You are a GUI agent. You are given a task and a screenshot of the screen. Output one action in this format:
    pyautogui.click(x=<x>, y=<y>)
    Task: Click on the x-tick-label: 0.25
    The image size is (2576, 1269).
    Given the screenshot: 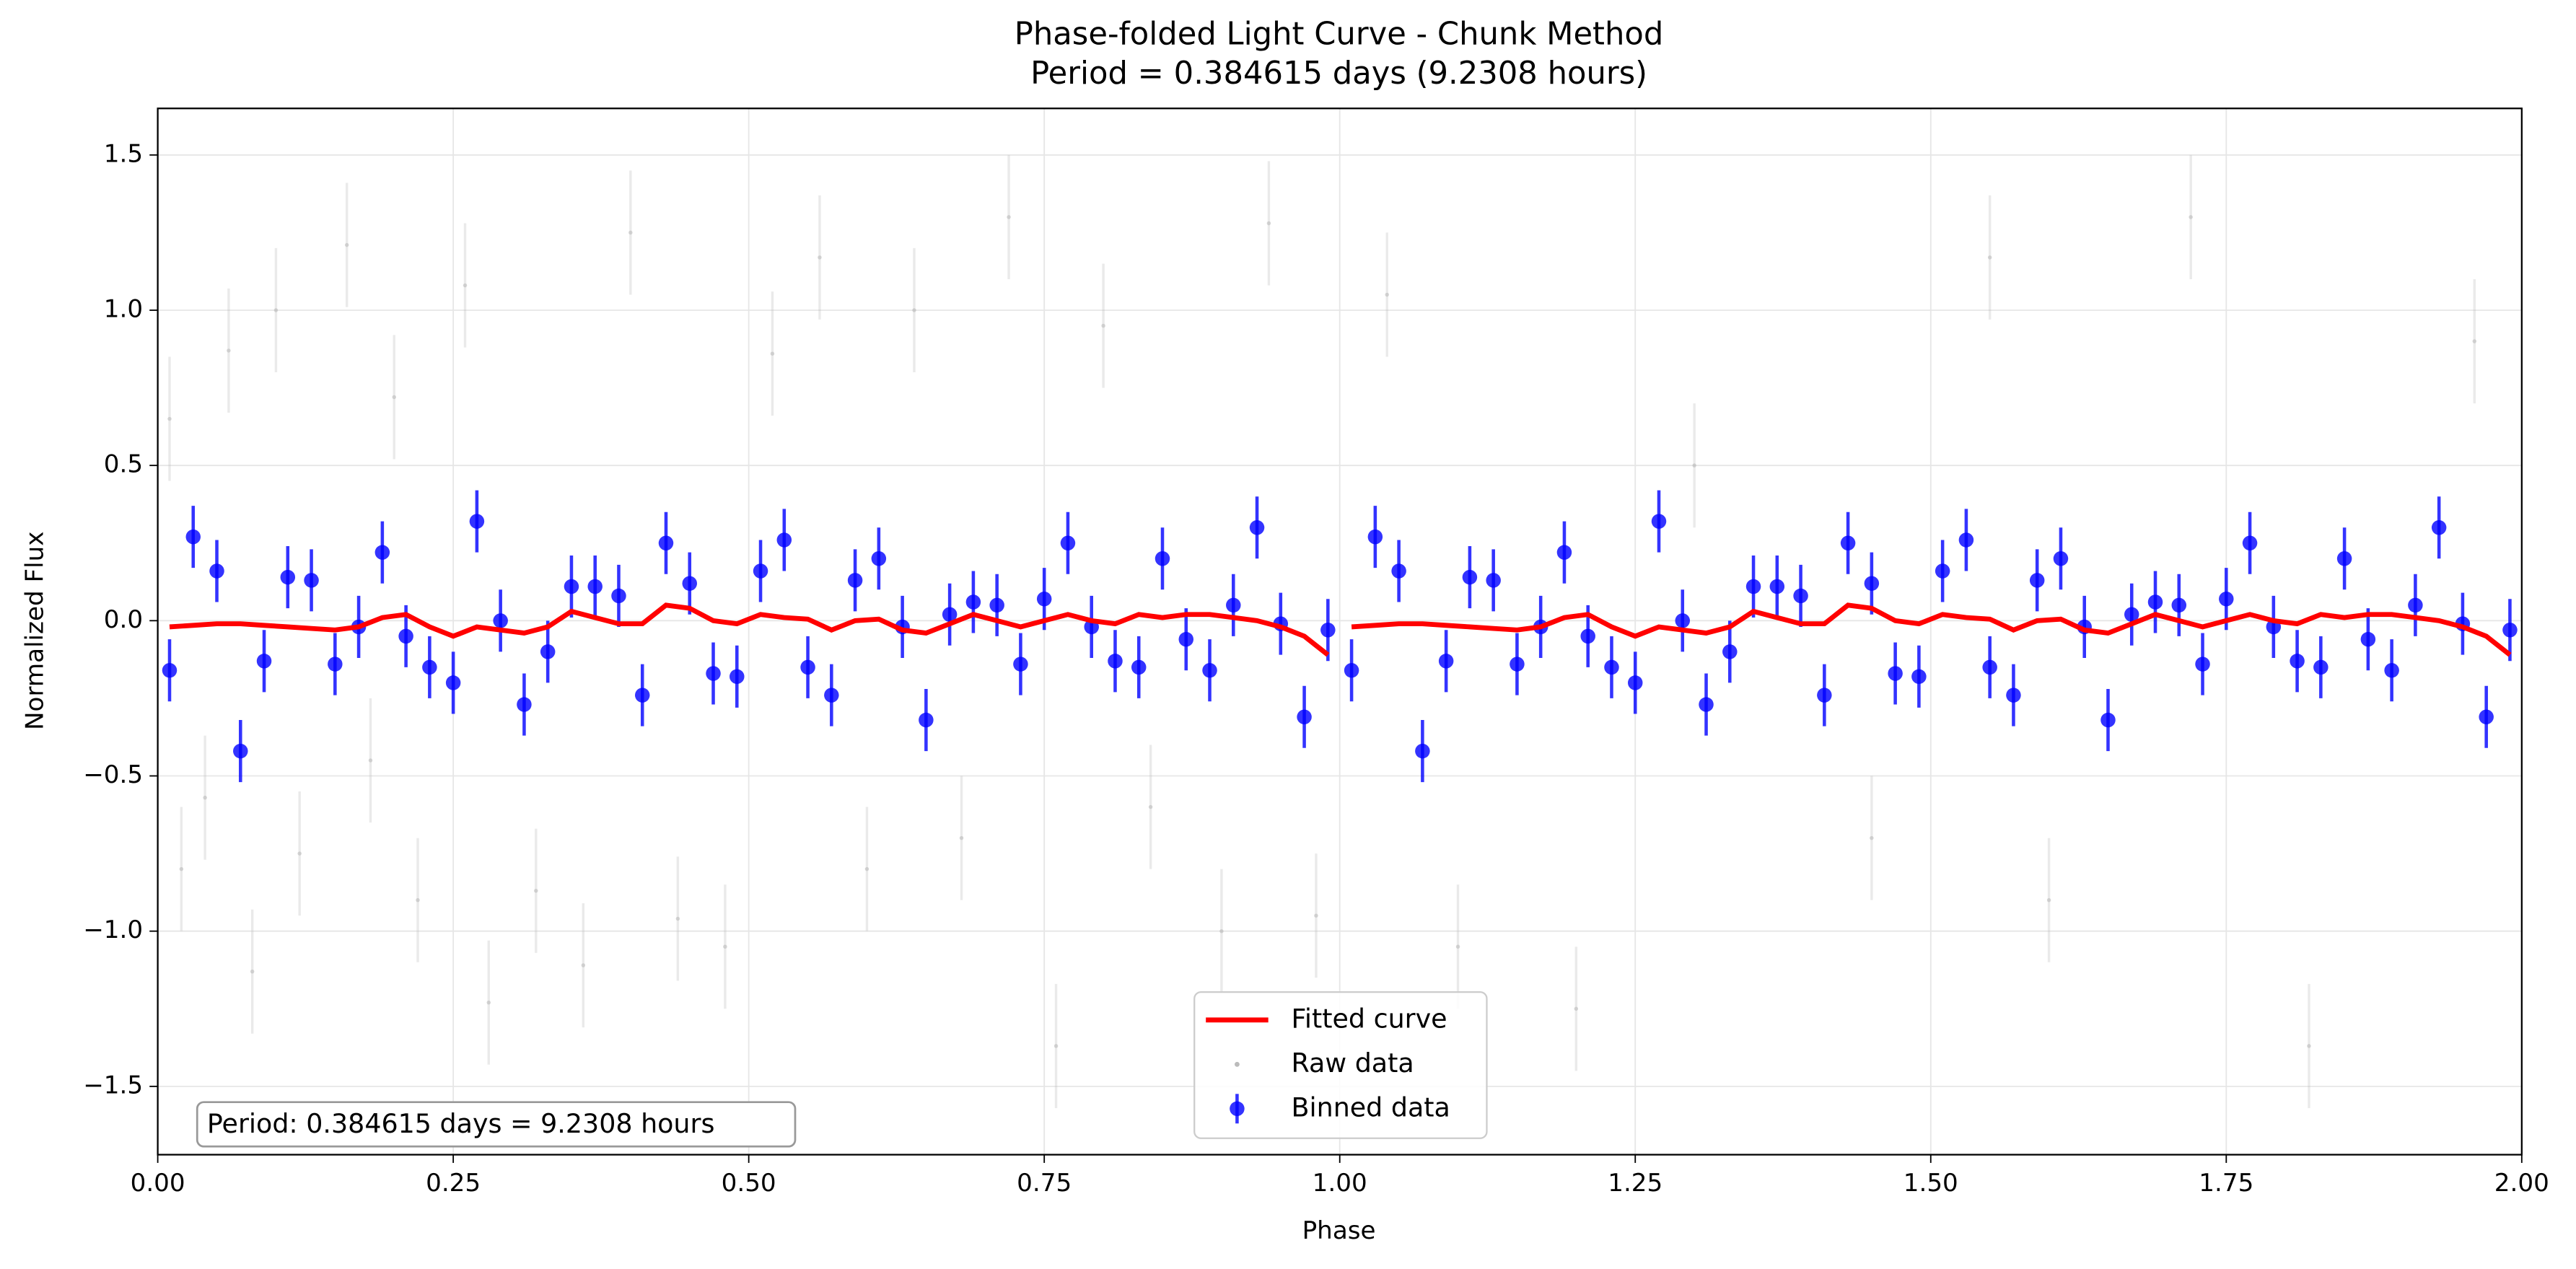 What is the action you would take?
    pyautogui.click(x=453, y=1183)
    